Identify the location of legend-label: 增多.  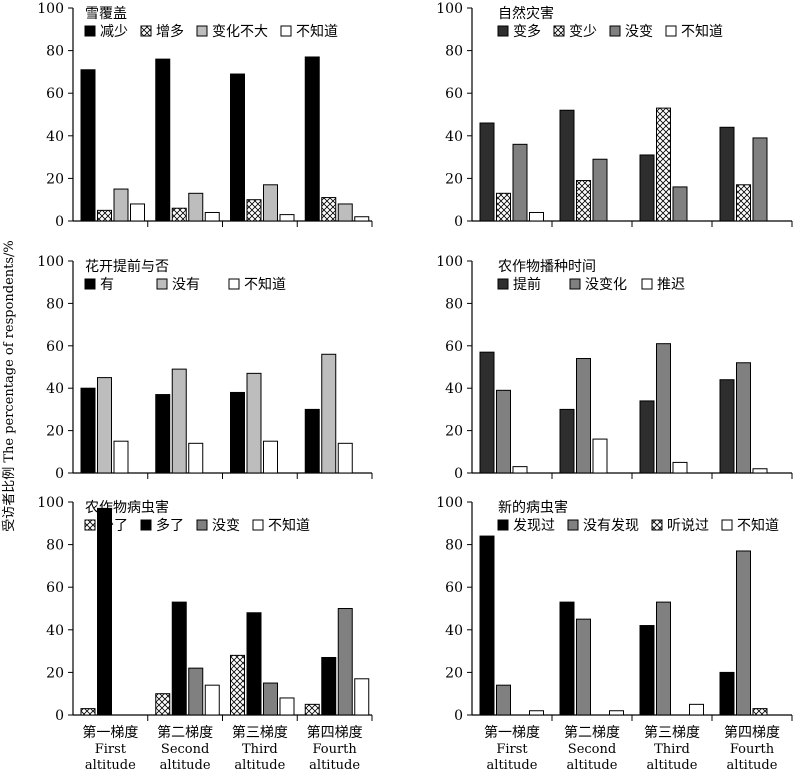
(170, 31).